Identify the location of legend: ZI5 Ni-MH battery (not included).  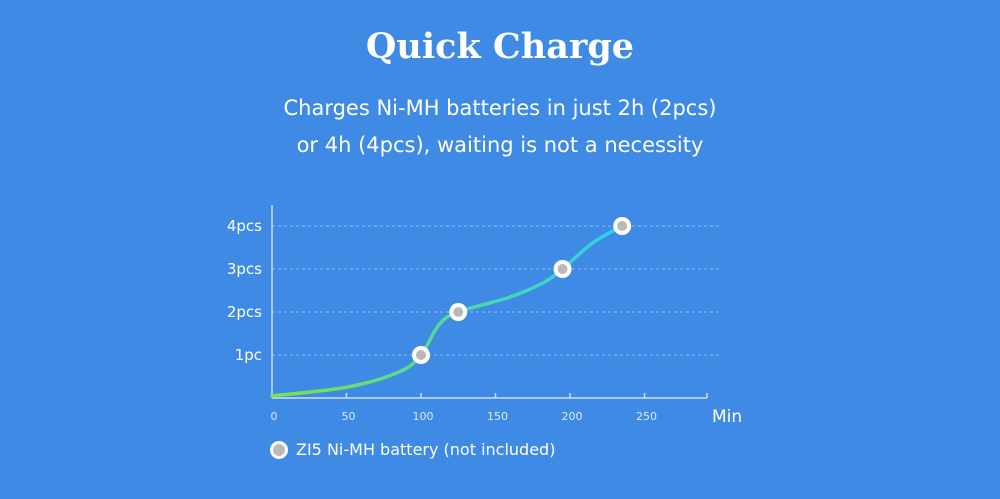
(412, 449).